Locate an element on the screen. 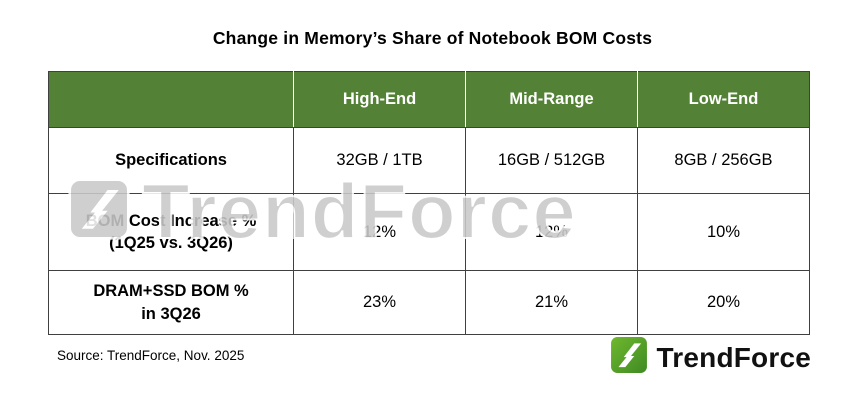 The height and width of the screenshot is (415, 865). brand-name-text: TrendForce is located at coordinates (733, 357).